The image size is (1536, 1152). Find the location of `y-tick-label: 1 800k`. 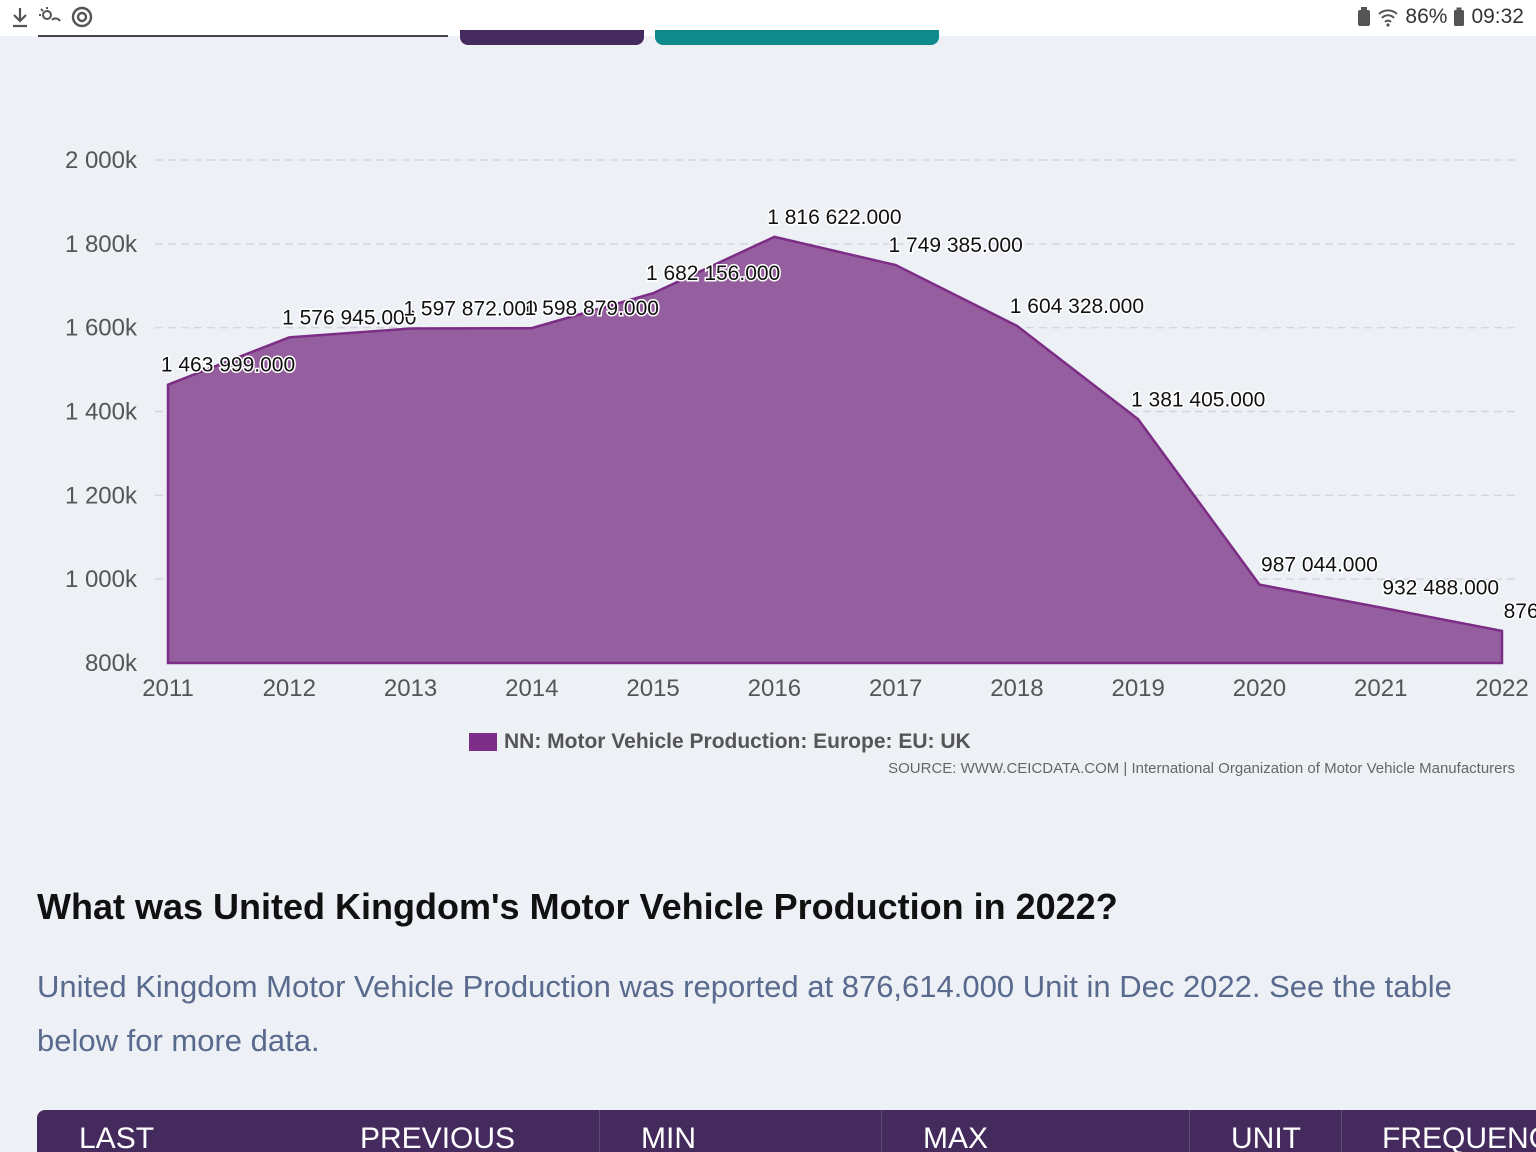

y-tick-label: 1 800k is located at coordinates (101, 244).